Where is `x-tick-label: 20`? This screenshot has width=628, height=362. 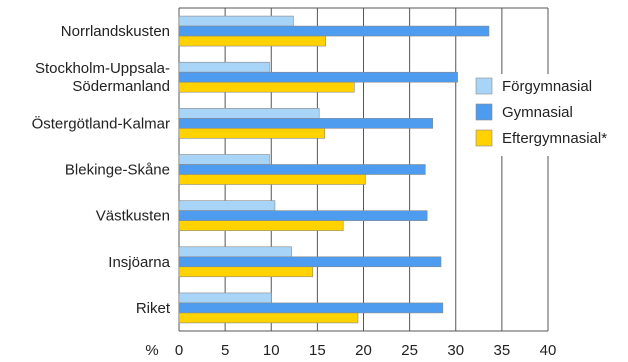 x-tick-label: 20 is located at coordinates (363, 350).